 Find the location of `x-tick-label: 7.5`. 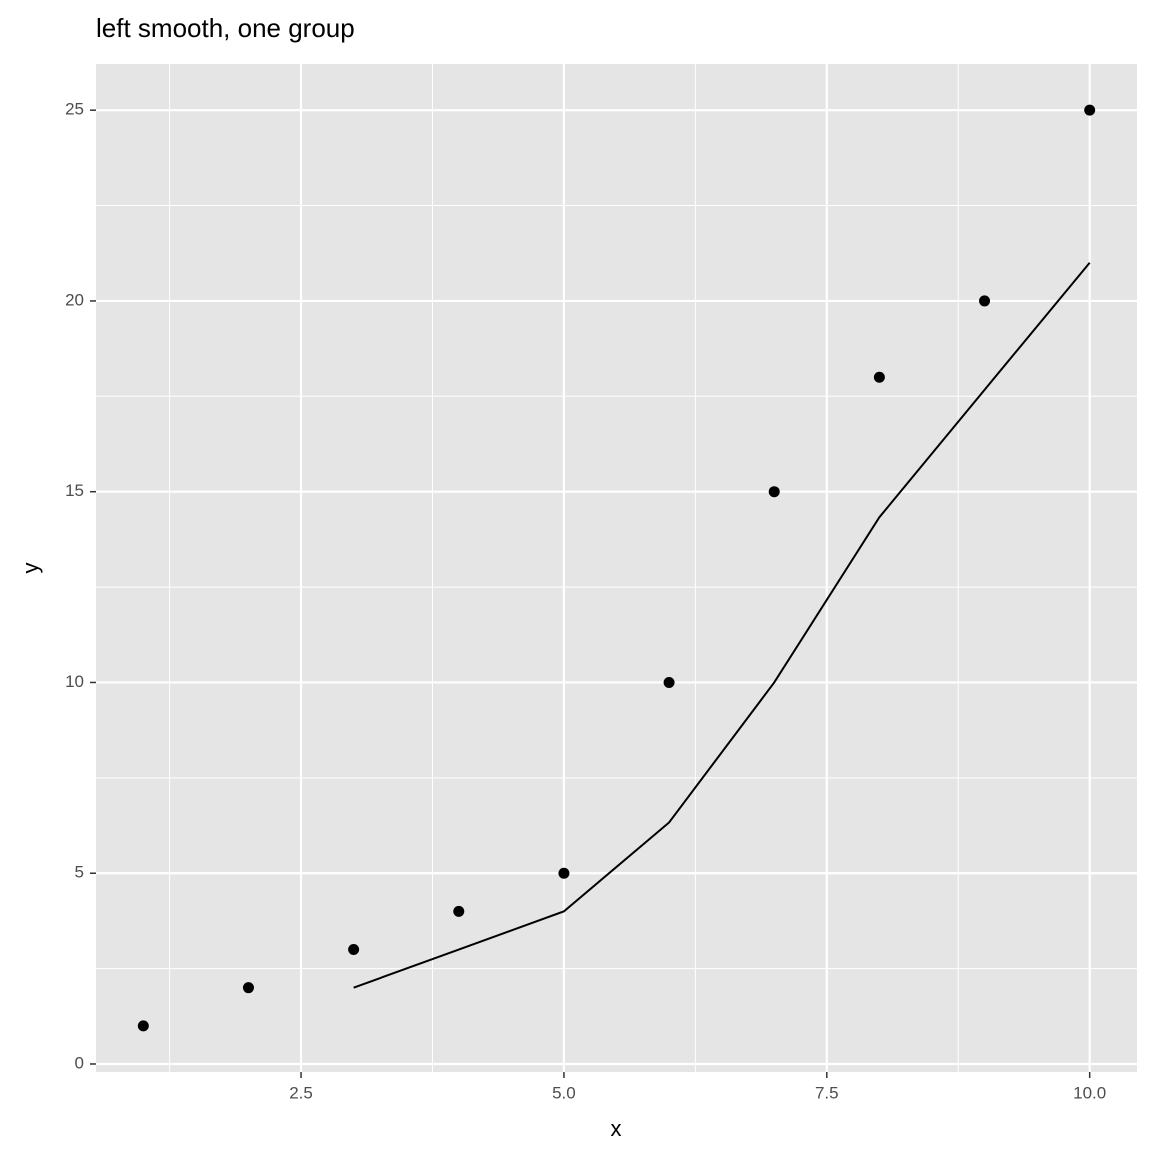

x-tick-label: 7.5 is located at coordinates (827, 1092).